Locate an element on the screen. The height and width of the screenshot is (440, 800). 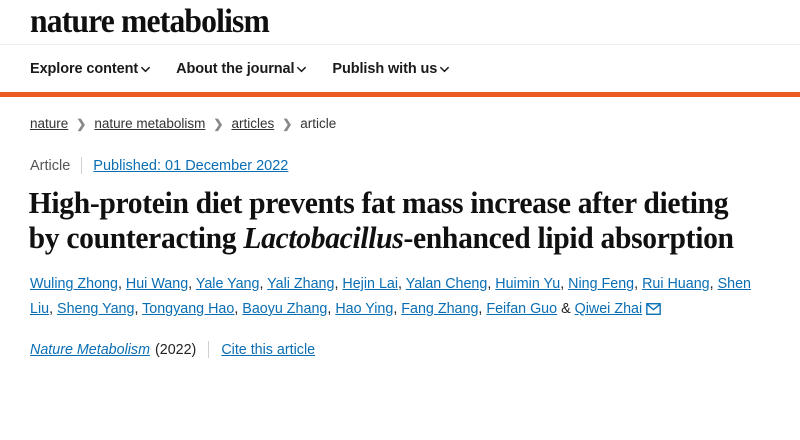
meta-divider is located at coordinates (82, 165).